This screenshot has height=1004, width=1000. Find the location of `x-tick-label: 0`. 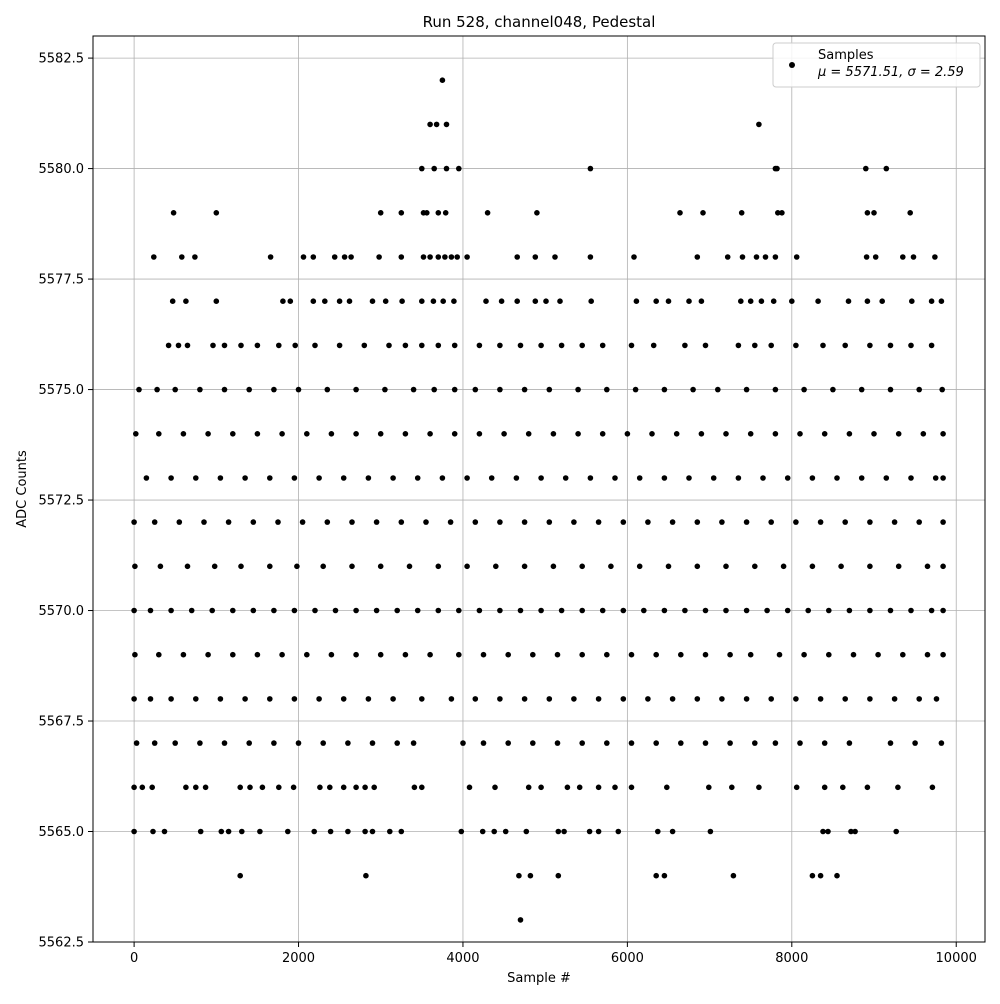

x-tick-label: 0 is located at coordinates (134, 958).